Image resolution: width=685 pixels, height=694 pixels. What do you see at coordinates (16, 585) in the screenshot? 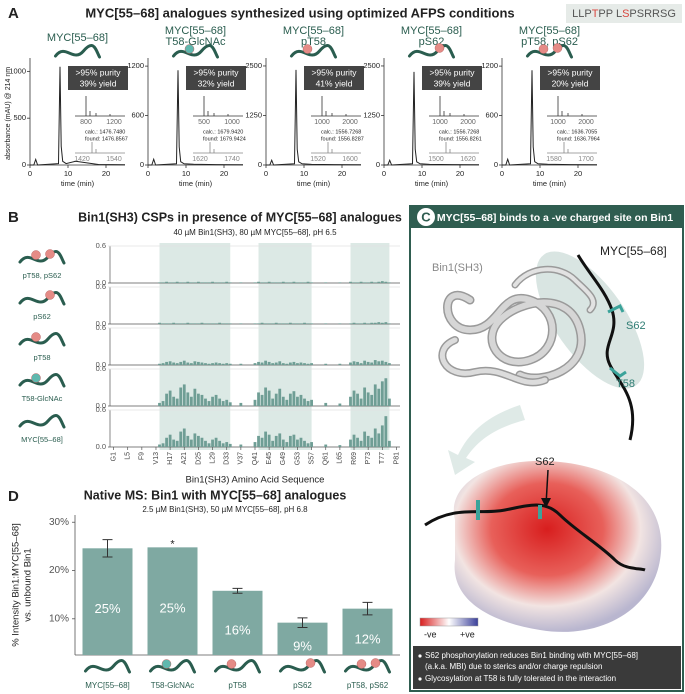
I see `y-axis-label: % Intensity Bin1:MYC[55–68]` at bounding box center [16, 585].